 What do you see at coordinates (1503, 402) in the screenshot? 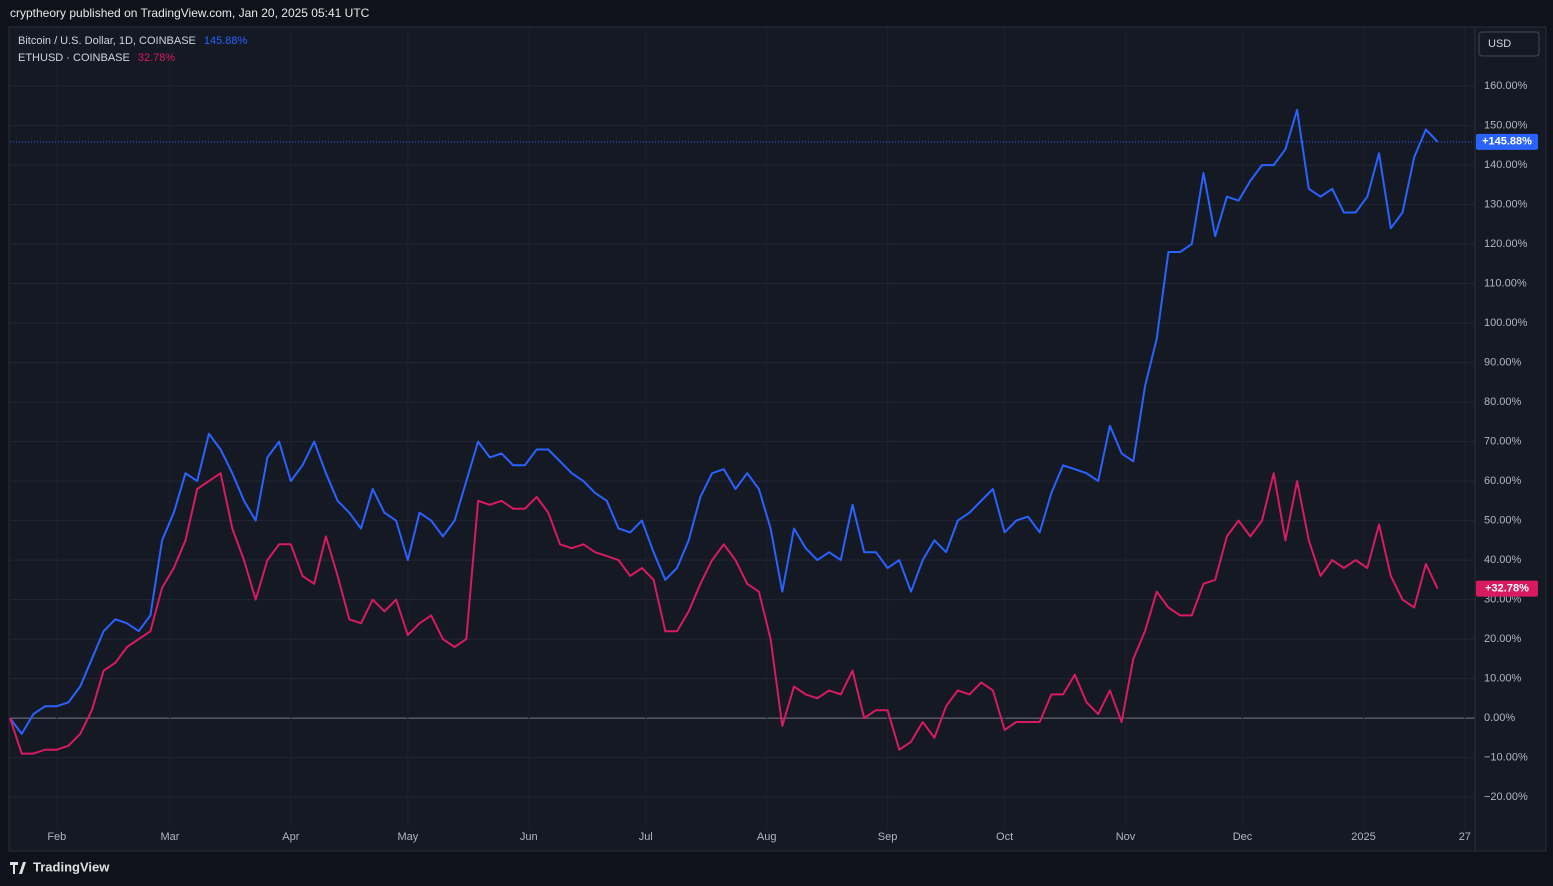
I see `y-tick-label: 80.00%` at bounding box center [1503, 402].